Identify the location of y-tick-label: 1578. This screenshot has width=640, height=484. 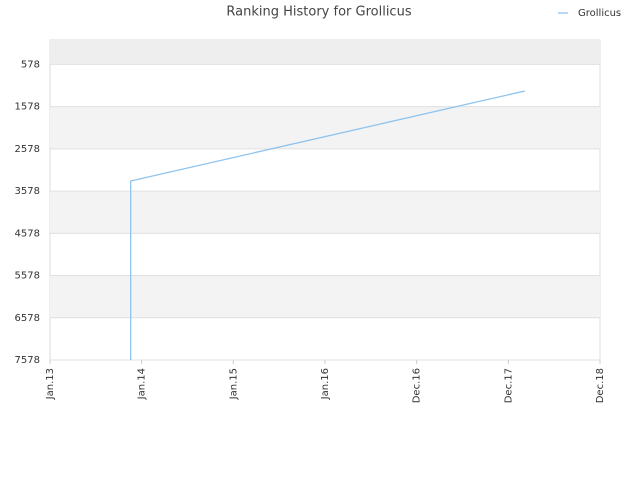
(27, 107).